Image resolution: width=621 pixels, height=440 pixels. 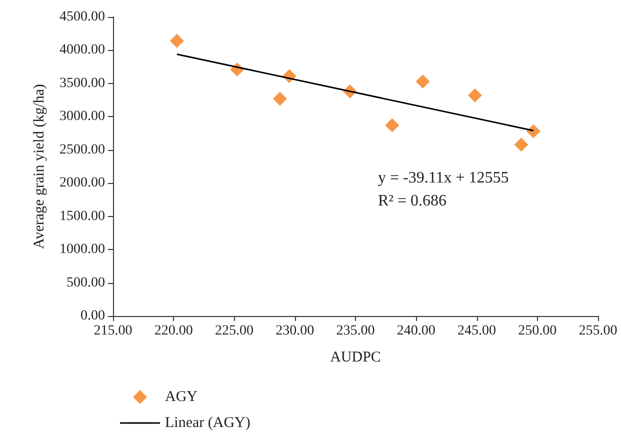 I want to click on y-tick-label: 500.00, so click(x=85, y=282).